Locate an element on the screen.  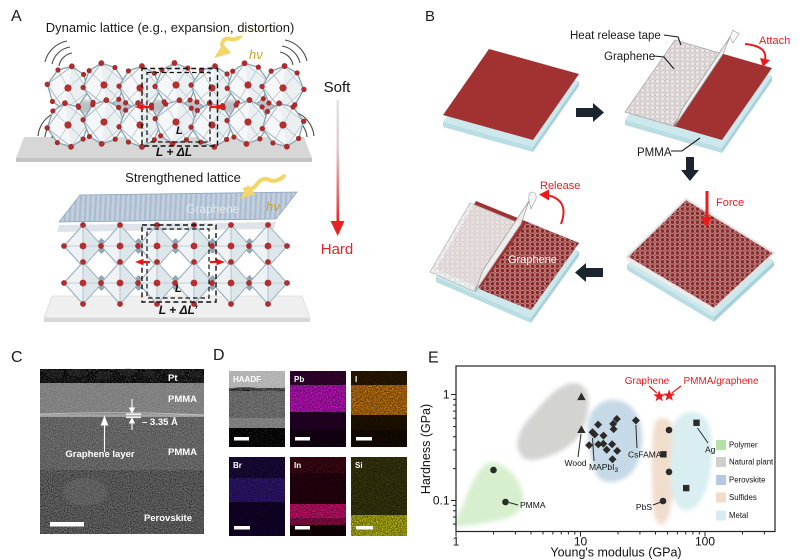
svg-text: Hardness (GPa) is located at coordinates (426, 449).